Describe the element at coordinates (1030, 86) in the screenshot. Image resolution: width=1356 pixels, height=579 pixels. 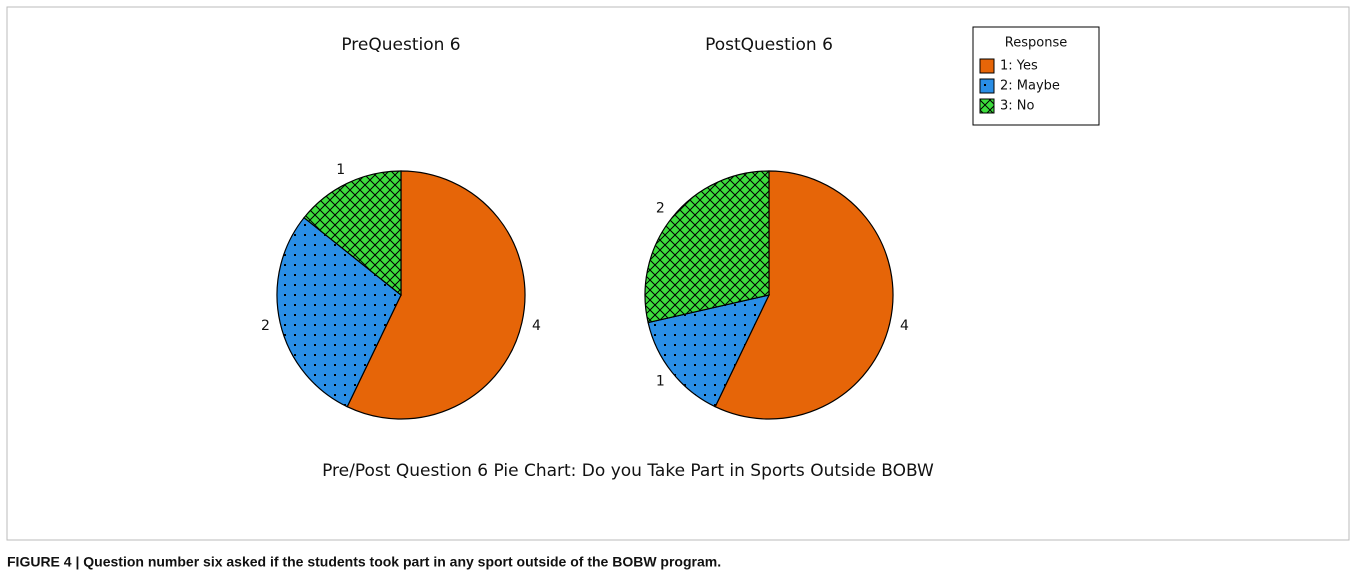
I see `legend-label: 2: Maybe` at that location.